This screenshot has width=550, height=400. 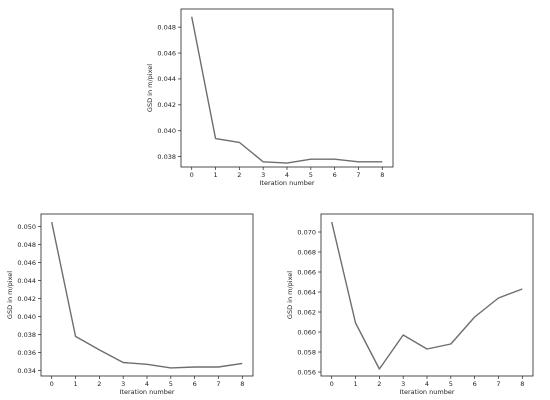 What do you see at coordinates (306, 232) in the screenshot?
I see `y-tick-label: 0.070` at bounding box center [306, 232].